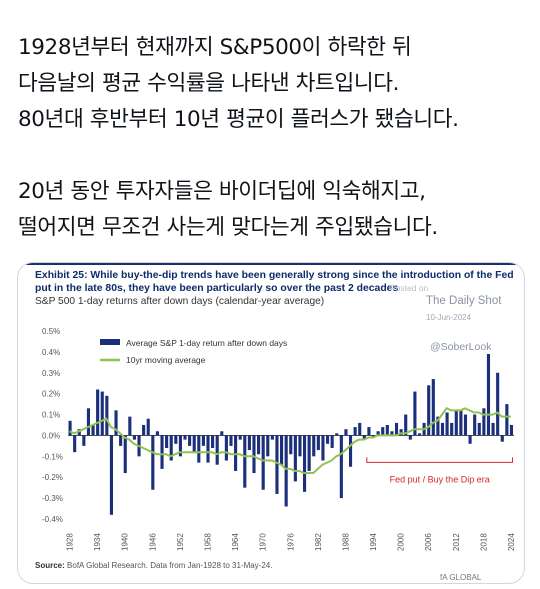  I want to click on y-tick-label: 0.3%, so click(51, 373).